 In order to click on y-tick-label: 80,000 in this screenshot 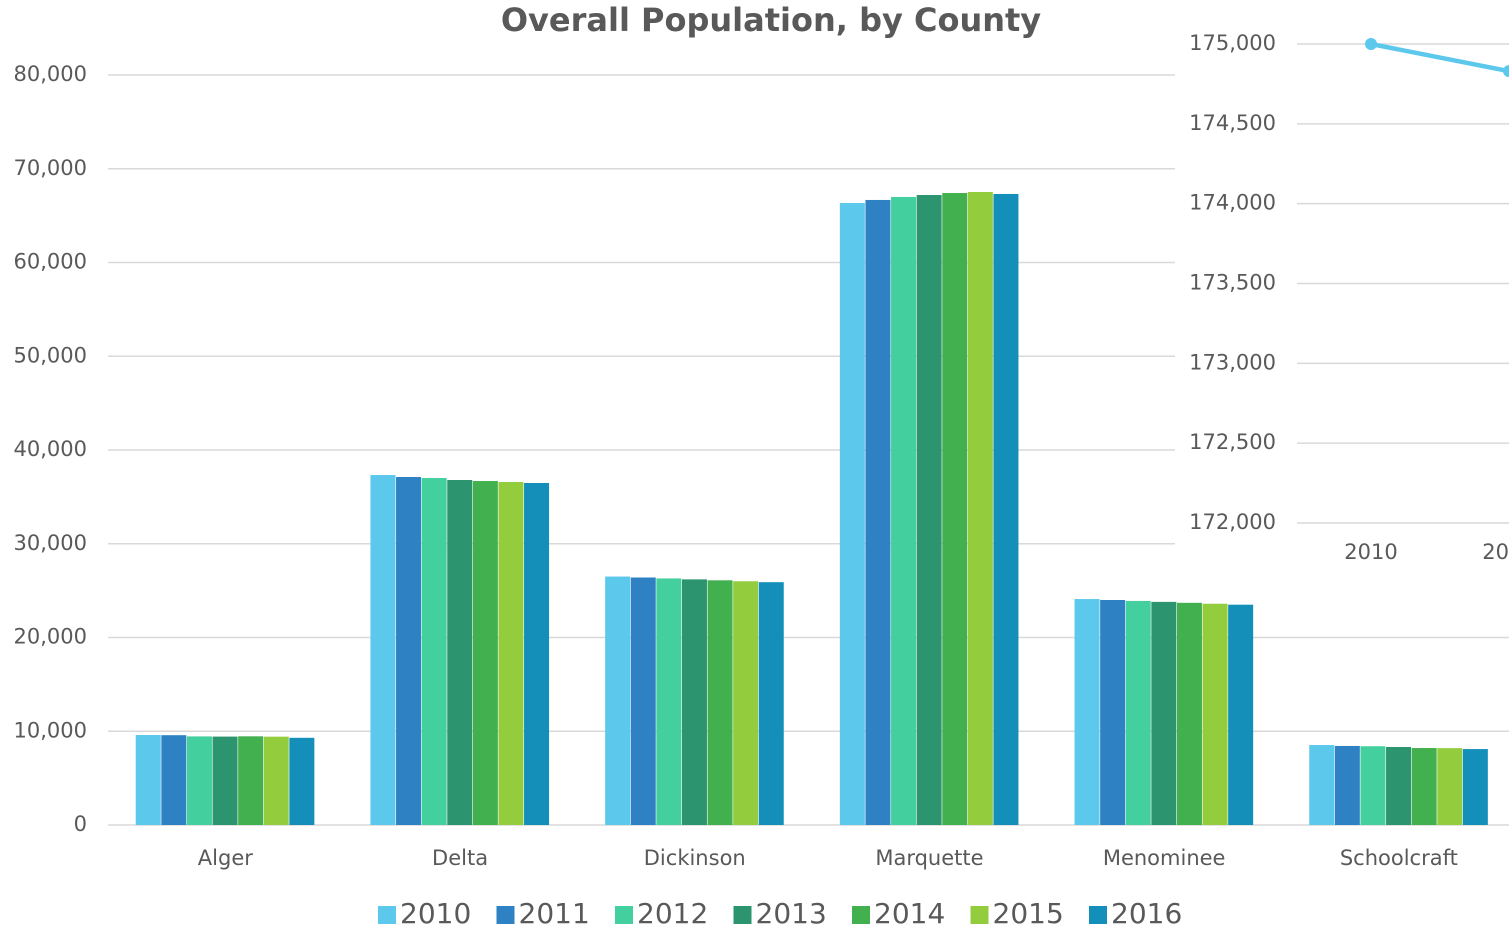, I will do `click(50, 74)`.